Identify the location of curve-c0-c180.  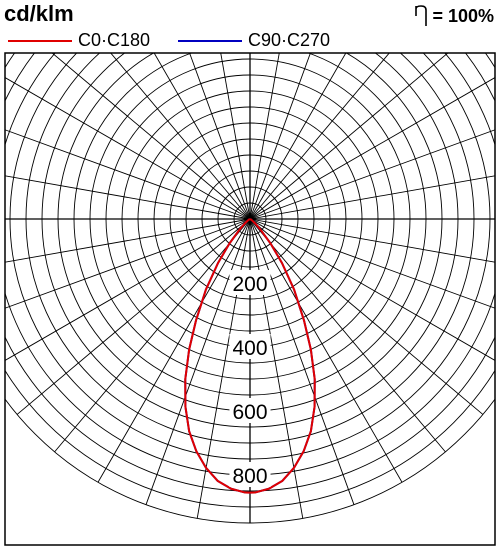
(250, 356).